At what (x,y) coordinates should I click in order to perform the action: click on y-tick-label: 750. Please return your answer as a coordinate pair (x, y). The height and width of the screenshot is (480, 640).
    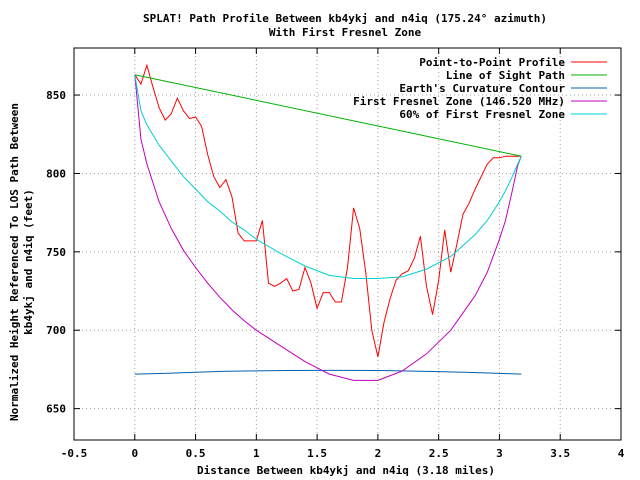
    Looking at the image, I should click on (56, 252).